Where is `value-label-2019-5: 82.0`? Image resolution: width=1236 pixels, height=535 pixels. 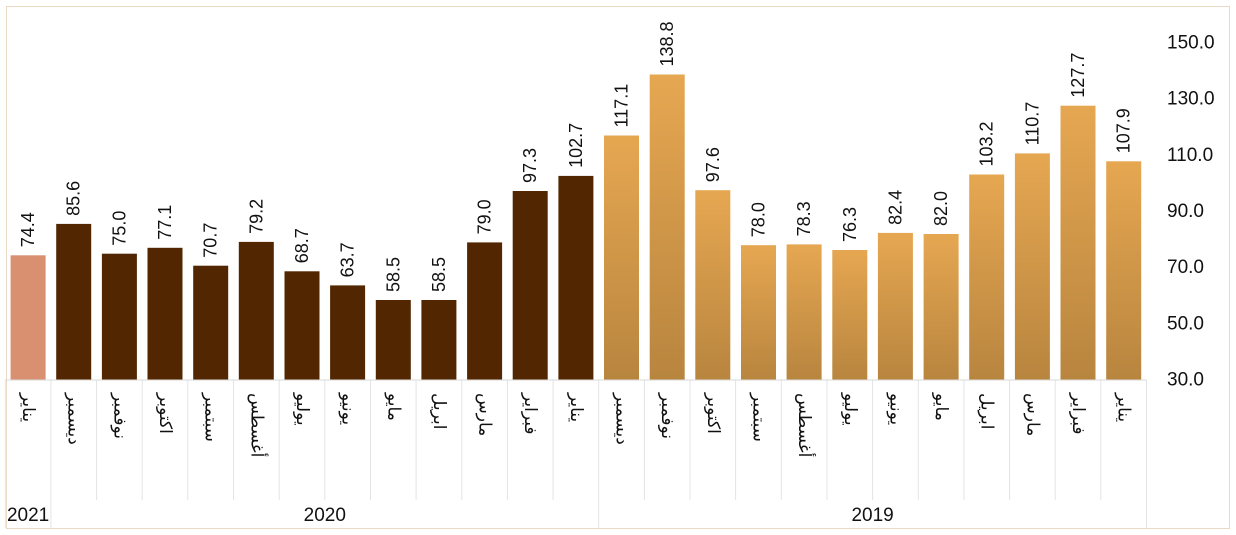 value-label-2019-5: 82.0 is located at coordinates (941, 208).